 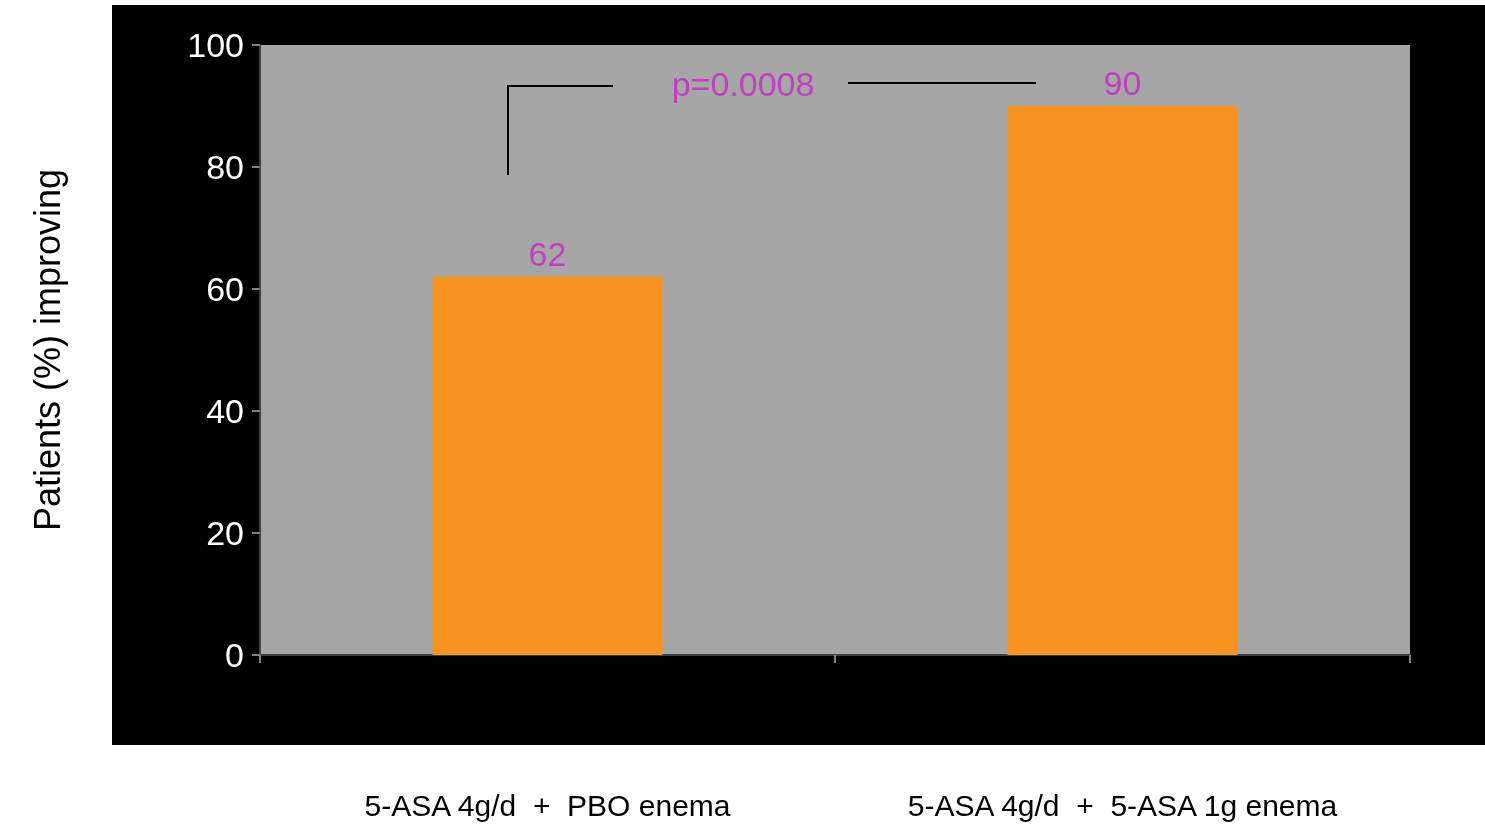 What do you see at coordinates (743, 84) in the screenshot?
I see `annotation: p=0.0008` at bounding box center [743, 84].